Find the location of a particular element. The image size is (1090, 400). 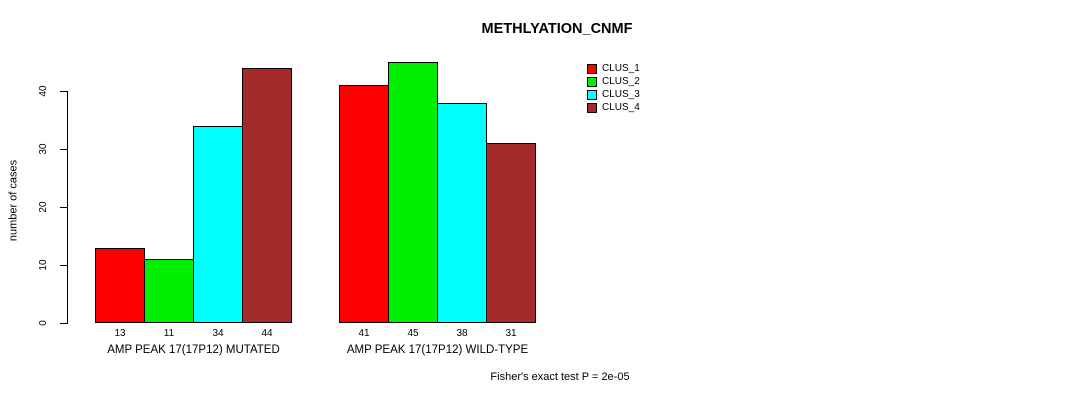

chart-title: METHLYATION_CNMF is located at coordinates (557, 29).